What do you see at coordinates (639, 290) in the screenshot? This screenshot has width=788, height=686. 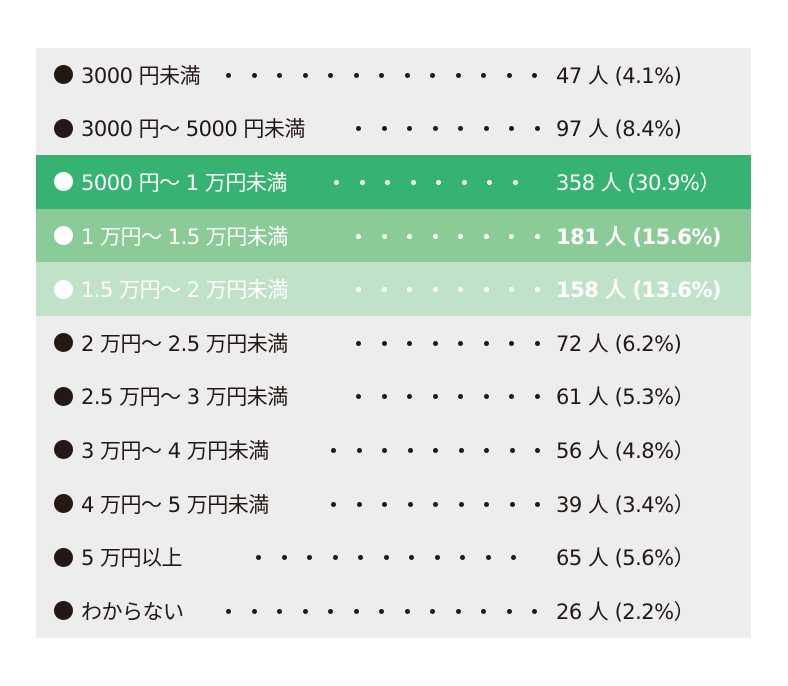 I see `row-value: 158 人 (13.6%)` at bounding box center [639, 290].